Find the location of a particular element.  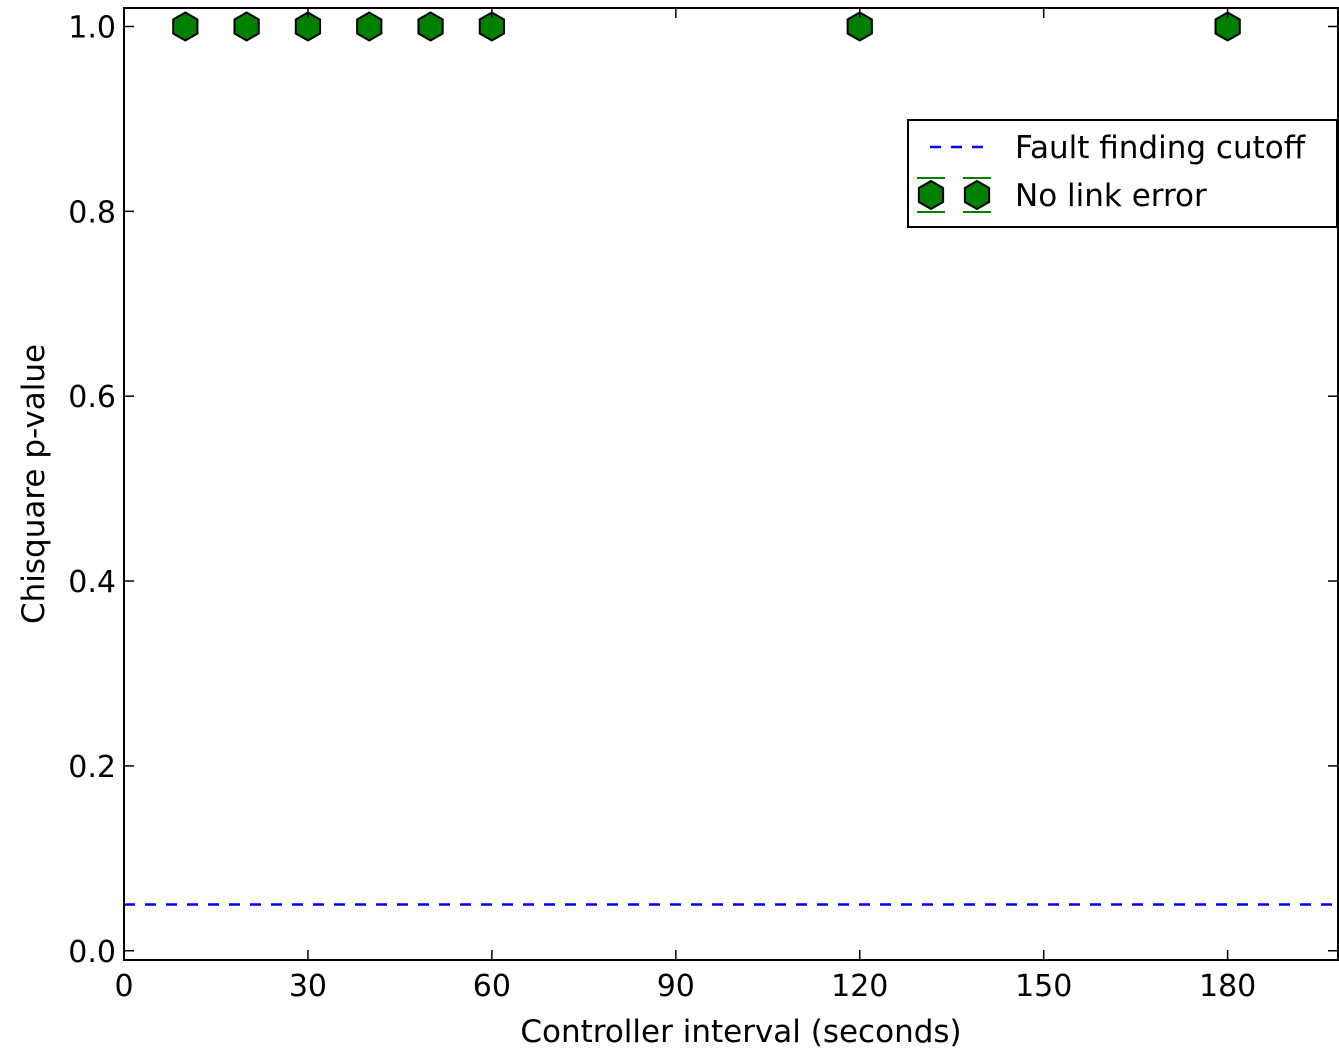

x-axis-label: Controller interval (seconds) is located at coordinates (740, 1031).